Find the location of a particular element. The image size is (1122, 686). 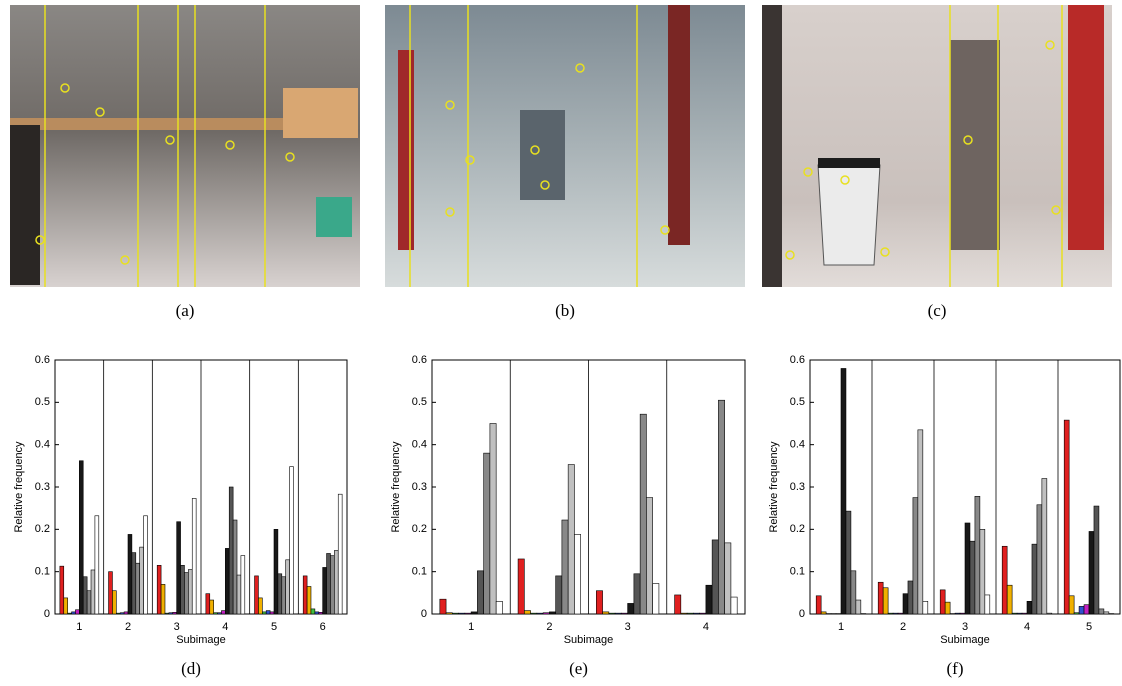

photo-b is located at coordinates (565, 146).